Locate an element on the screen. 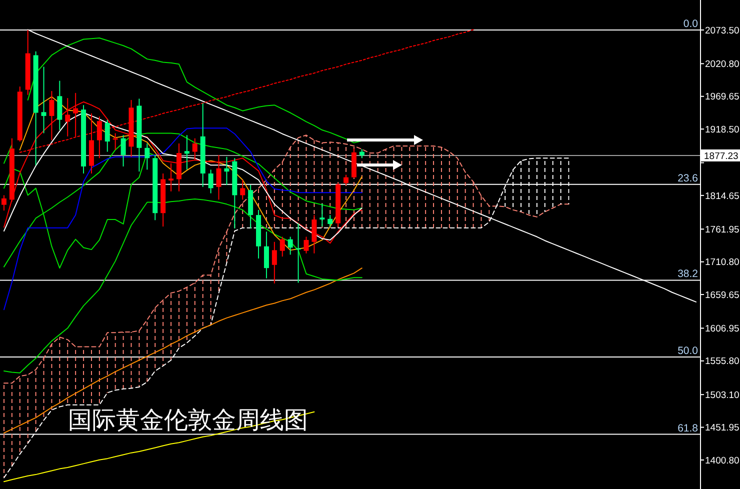 The image size is (740, 489). y-tick-label: 1969.65 is located at coordinates (722, 97).